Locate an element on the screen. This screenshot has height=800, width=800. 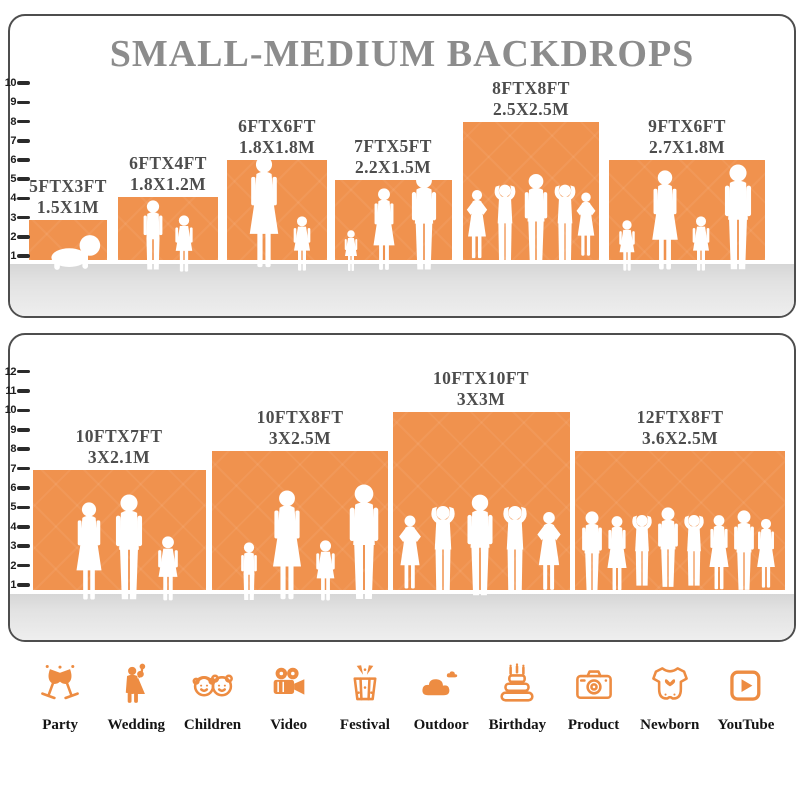
backdrop-label: 10FTX8FT 3X2.5M is located at coordinates (300, 427).